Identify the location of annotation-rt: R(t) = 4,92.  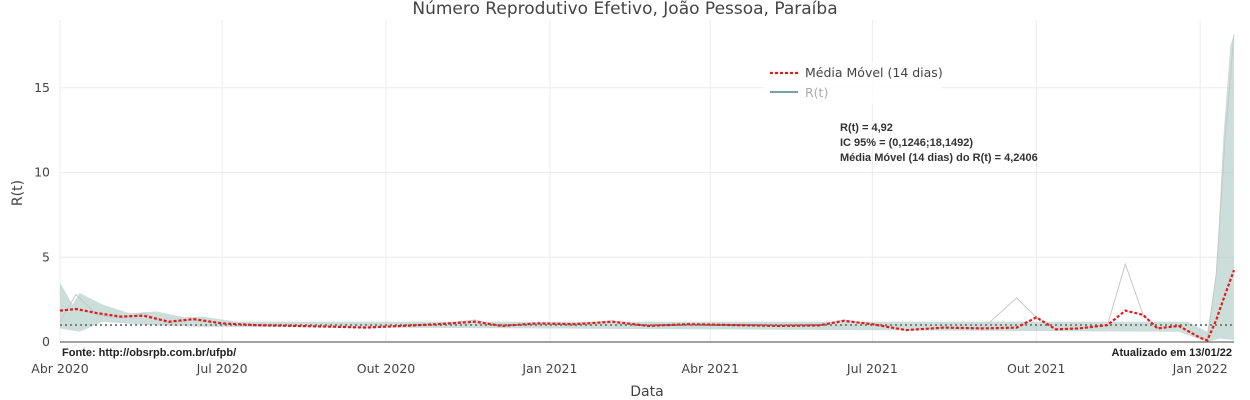
(866, 128).